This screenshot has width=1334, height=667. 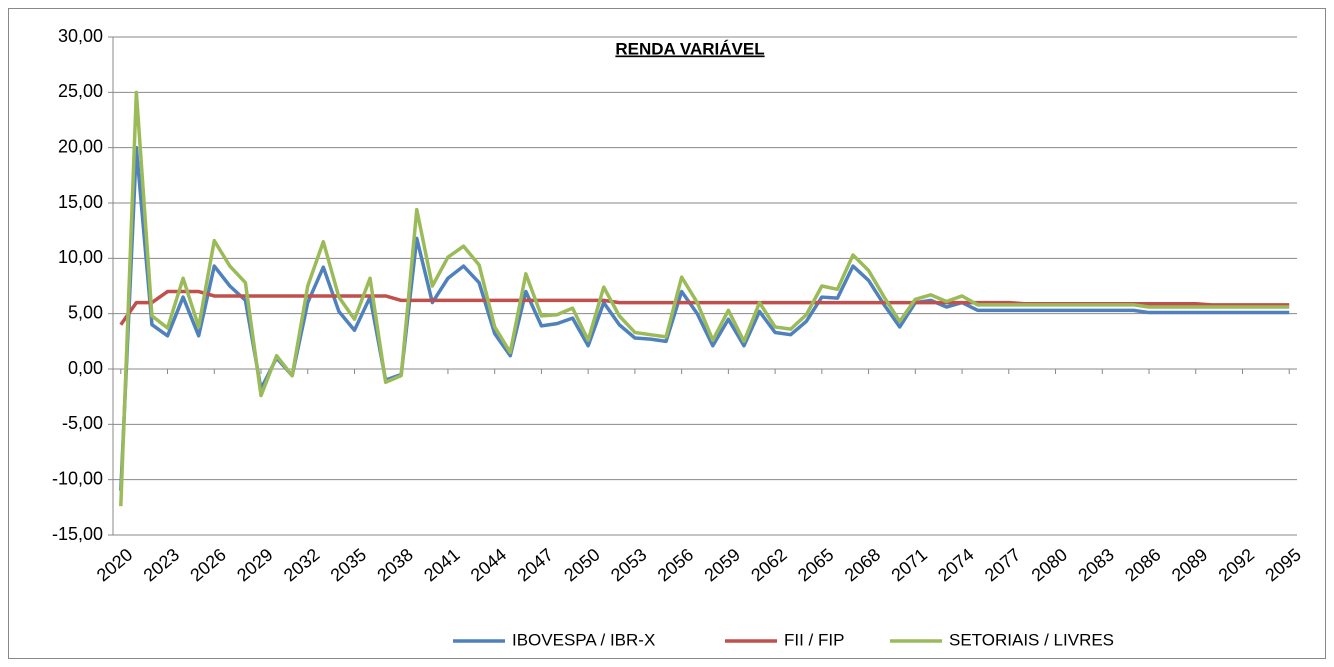 I want to click on legend-label: FII / FIP, so click(x=814, y=639).